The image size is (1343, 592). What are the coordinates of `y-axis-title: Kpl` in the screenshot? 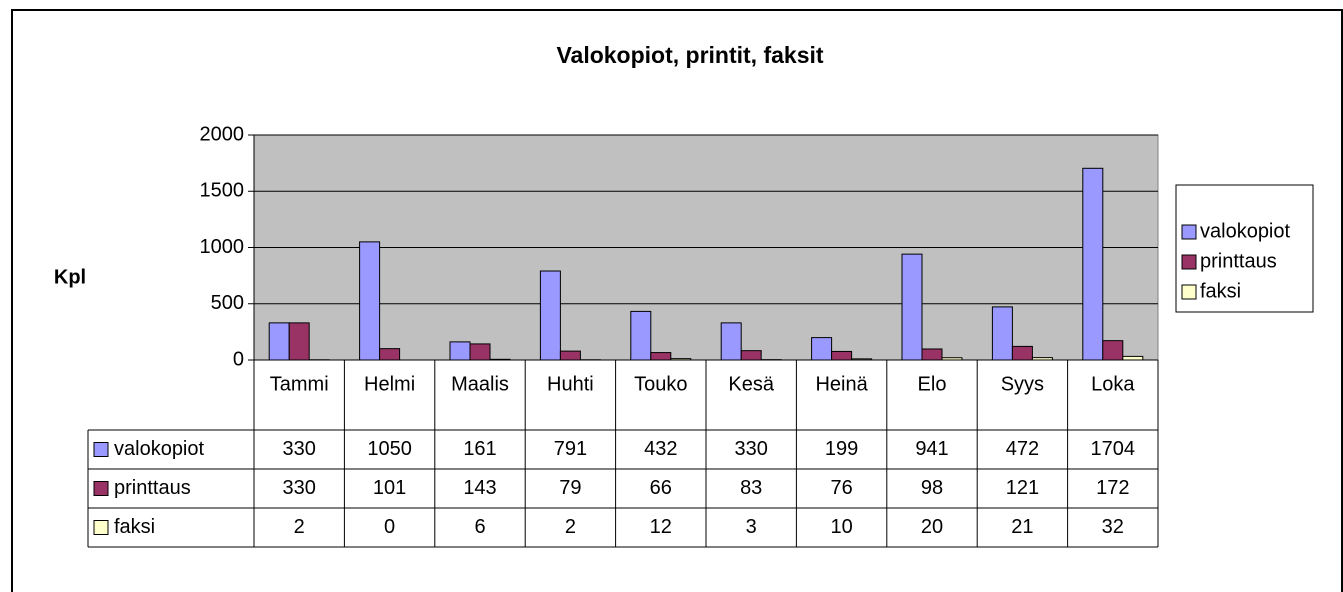 It's located at (70, 277).